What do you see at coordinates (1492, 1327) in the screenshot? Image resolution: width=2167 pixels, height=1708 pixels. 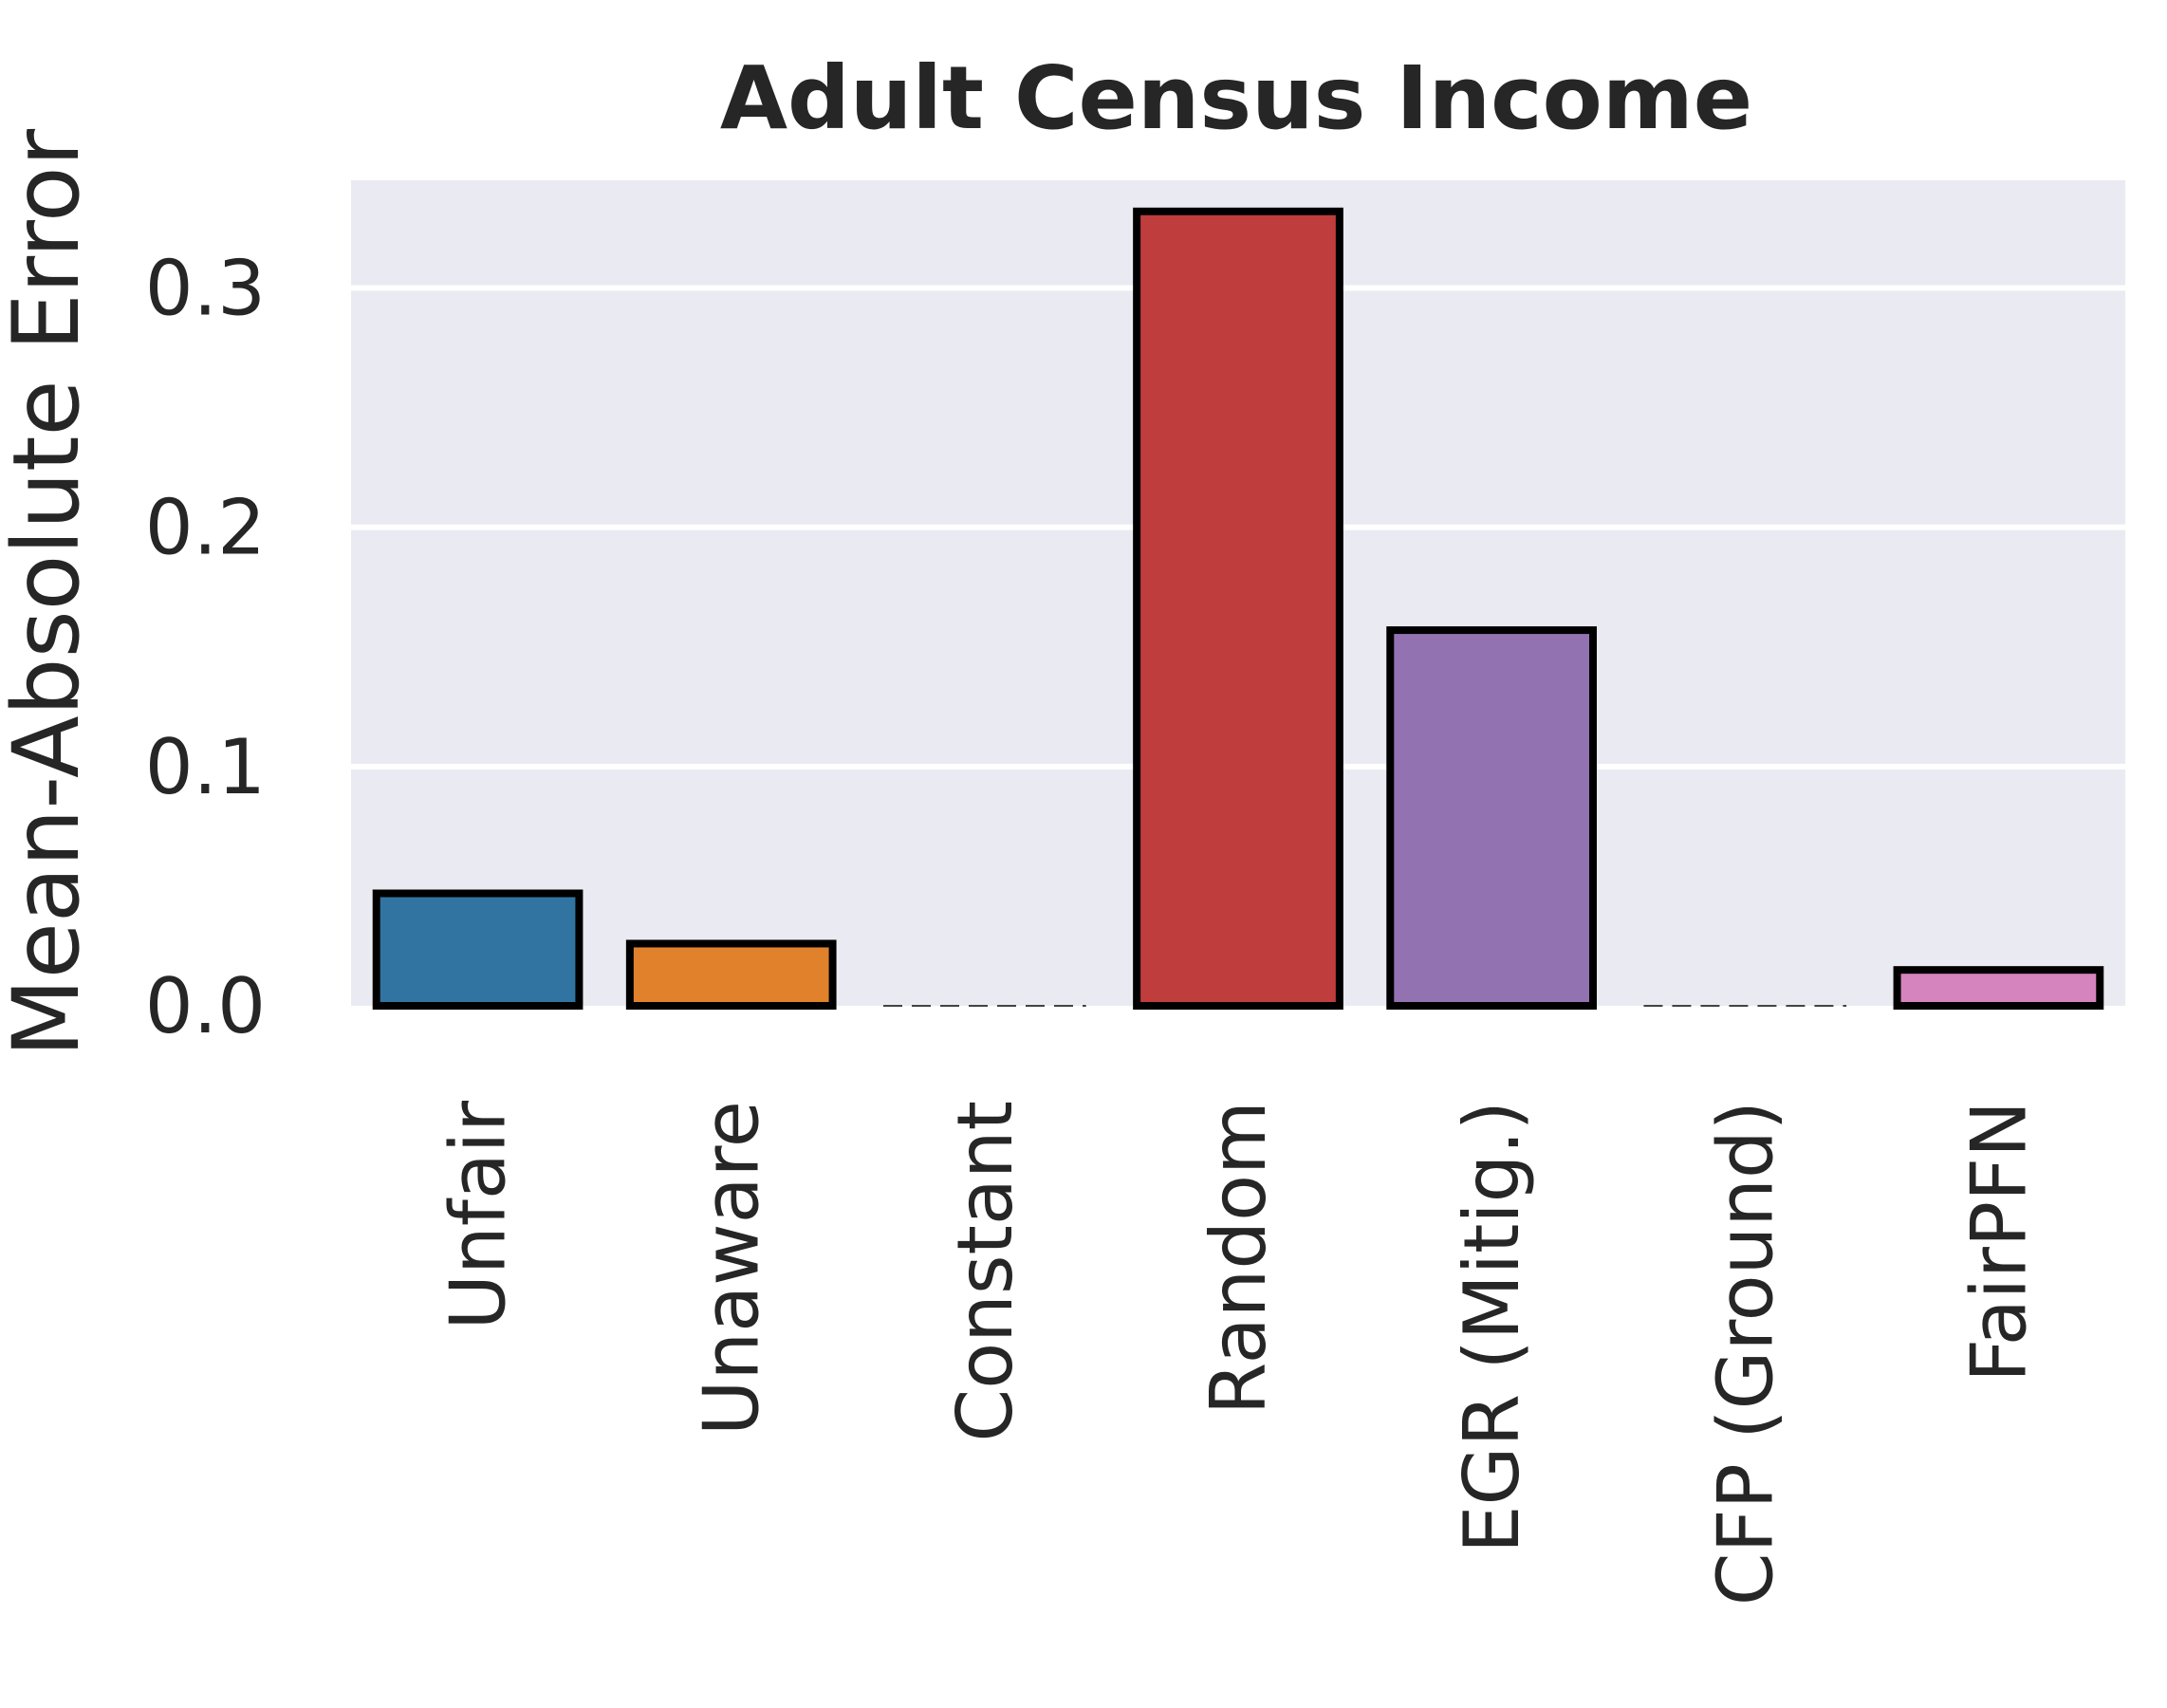 I see `x-tick-label: EGR (Mitig.)` at bounding box center [1492, 1327].